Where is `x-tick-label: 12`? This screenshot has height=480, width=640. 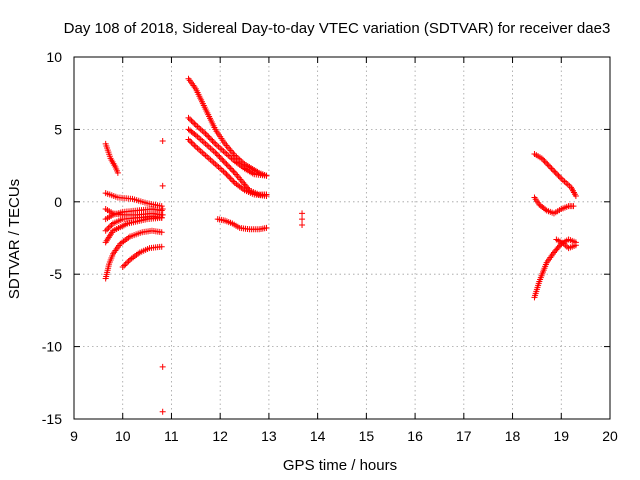
x-tick-label: 12 is located at coordinates (220, 436).